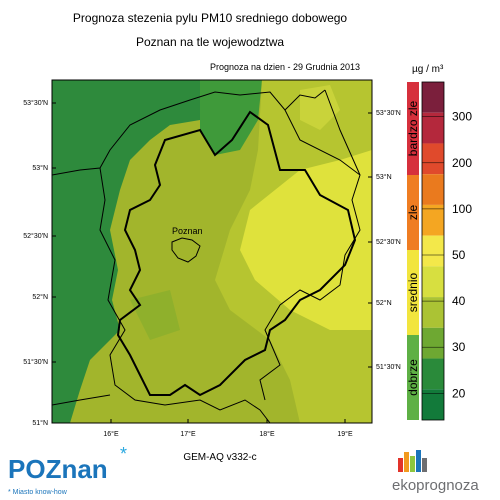 This screenshot has width=500, height=500. I want to click on date-label: Prognoza na dzien - 29 Grudnia 2013, so click(285, 67).